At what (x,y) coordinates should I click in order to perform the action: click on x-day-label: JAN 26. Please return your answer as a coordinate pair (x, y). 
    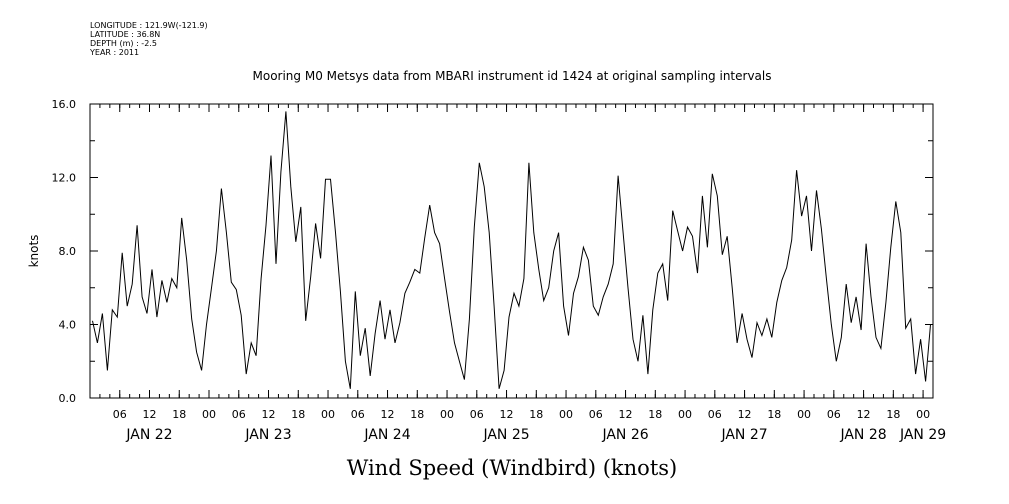
    Looking at the image, I should click on (624, 435).